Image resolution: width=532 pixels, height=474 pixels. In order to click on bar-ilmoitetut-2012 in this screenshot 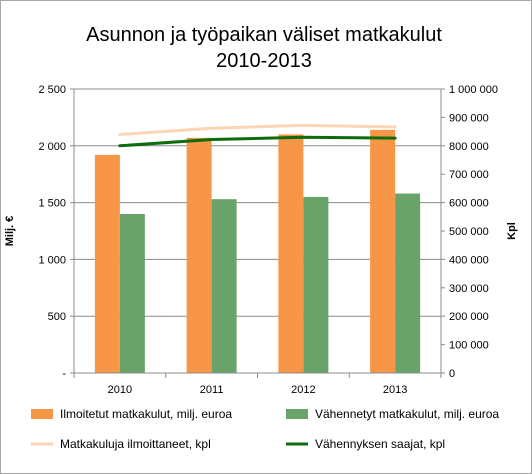, I will do `click(291, 253)`.